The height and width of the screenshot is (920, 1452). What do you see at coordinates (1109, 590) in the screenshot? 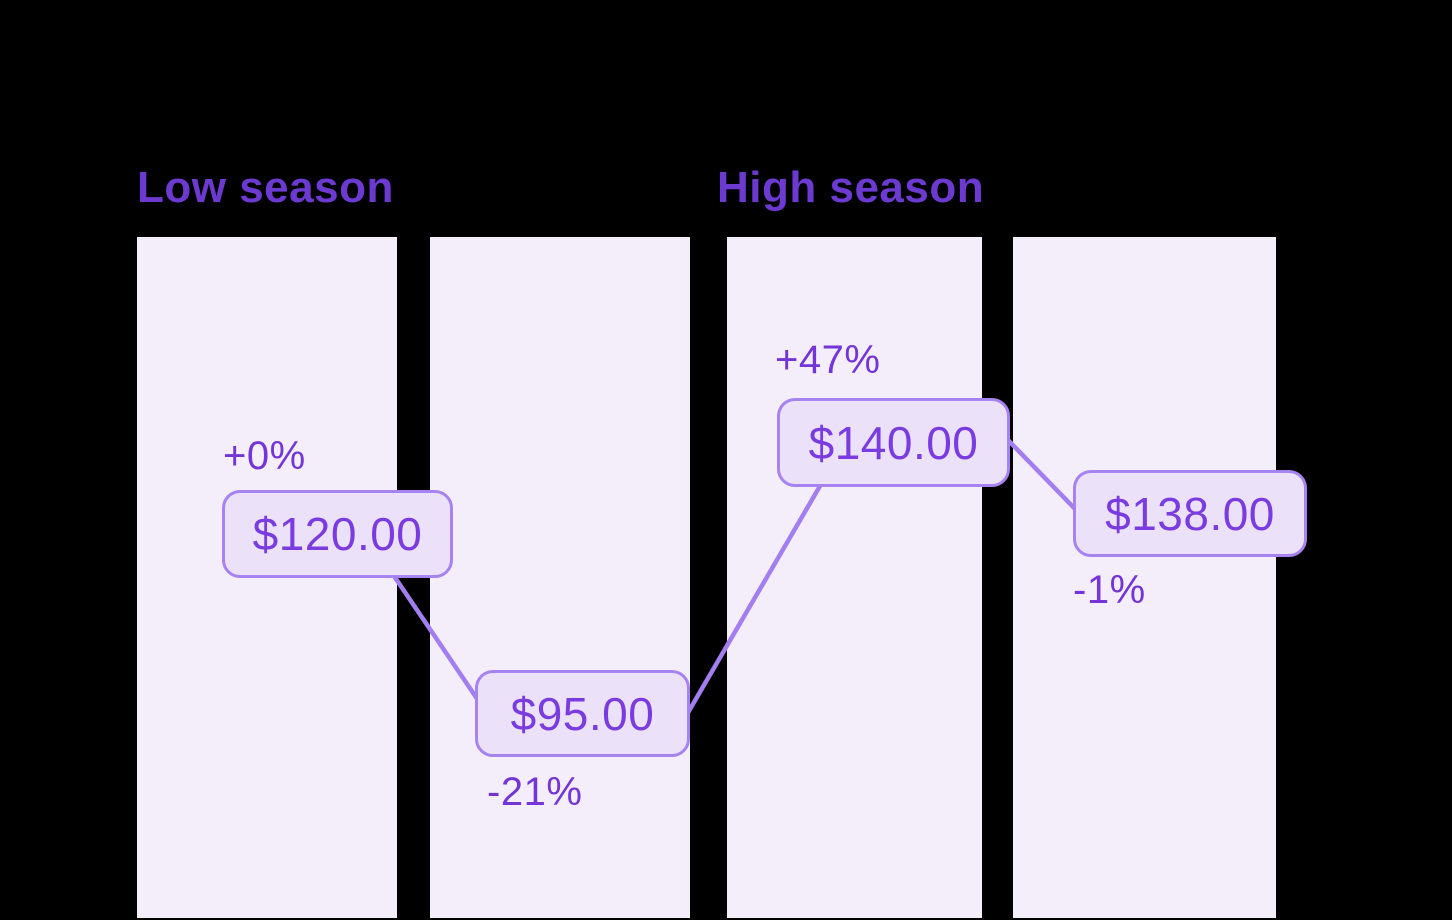
I see `change-label: -1%` at bounding box center [1109, 590].